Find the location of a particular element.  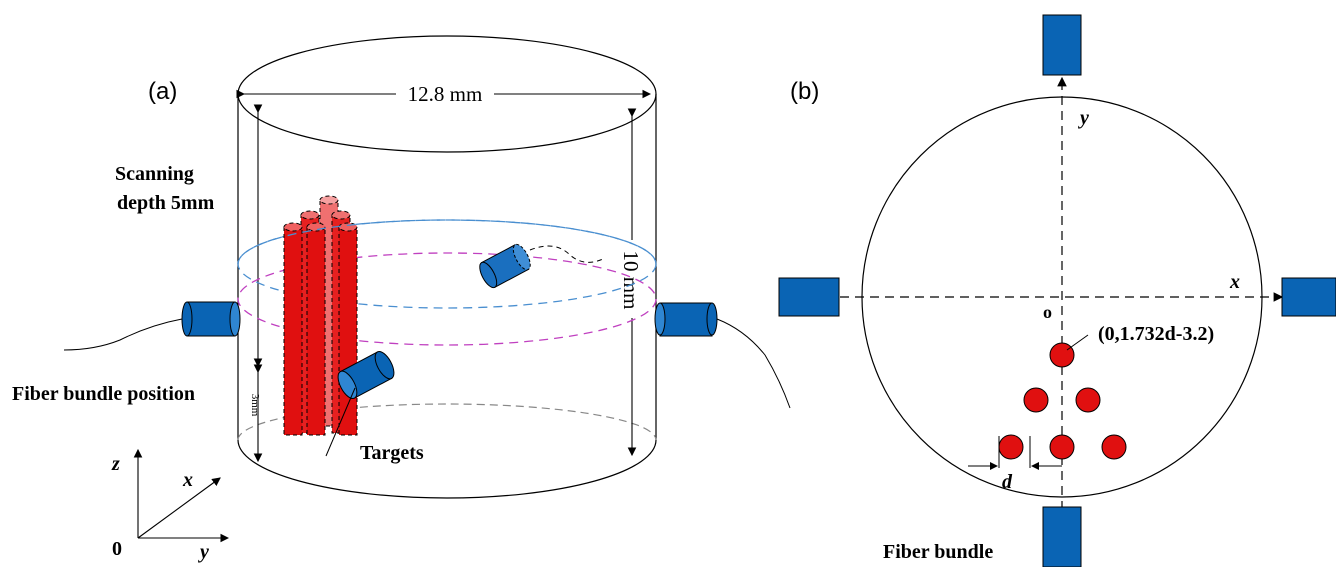

origin-label: o is located at coordinates (1047, 312).